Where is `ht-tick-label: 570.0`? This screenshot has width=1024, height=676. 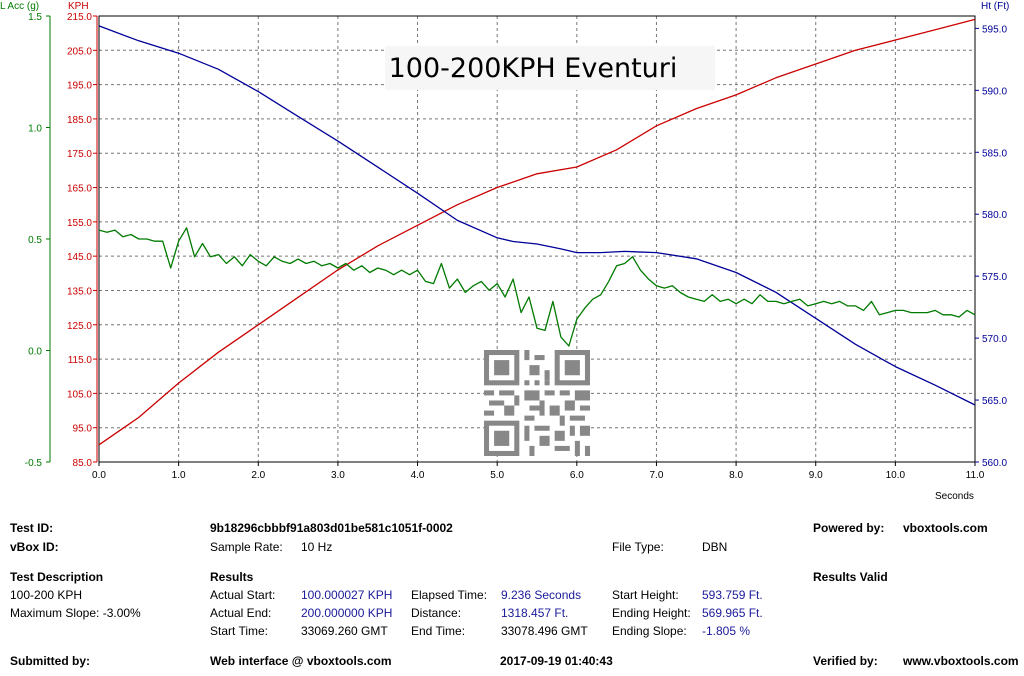 ht-tick-label: 570.0 is located at coordinates (994, 339).